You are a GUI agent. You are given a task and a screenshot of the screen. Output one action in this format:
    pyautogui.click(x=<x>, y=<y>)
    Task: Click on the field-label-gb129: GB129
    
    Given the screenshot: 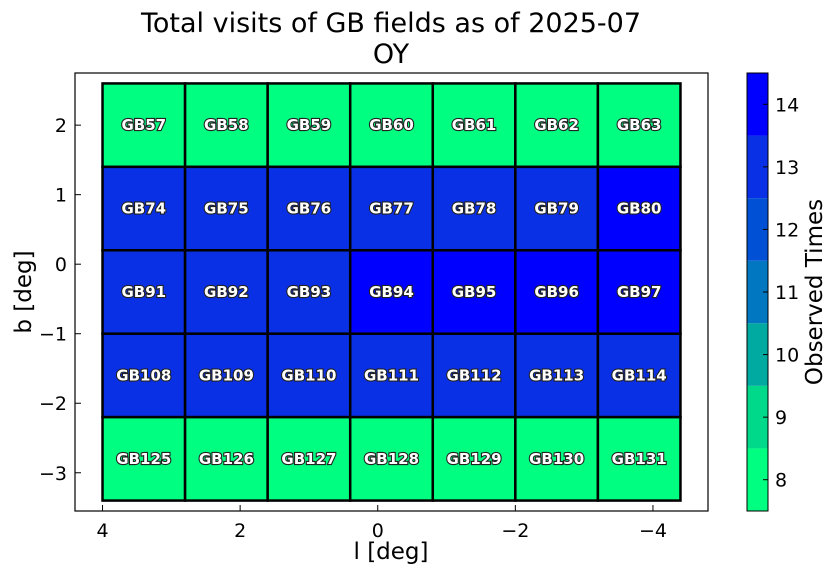 What is the action you would take?
    pyautogui.click(x=474, y=459)
    